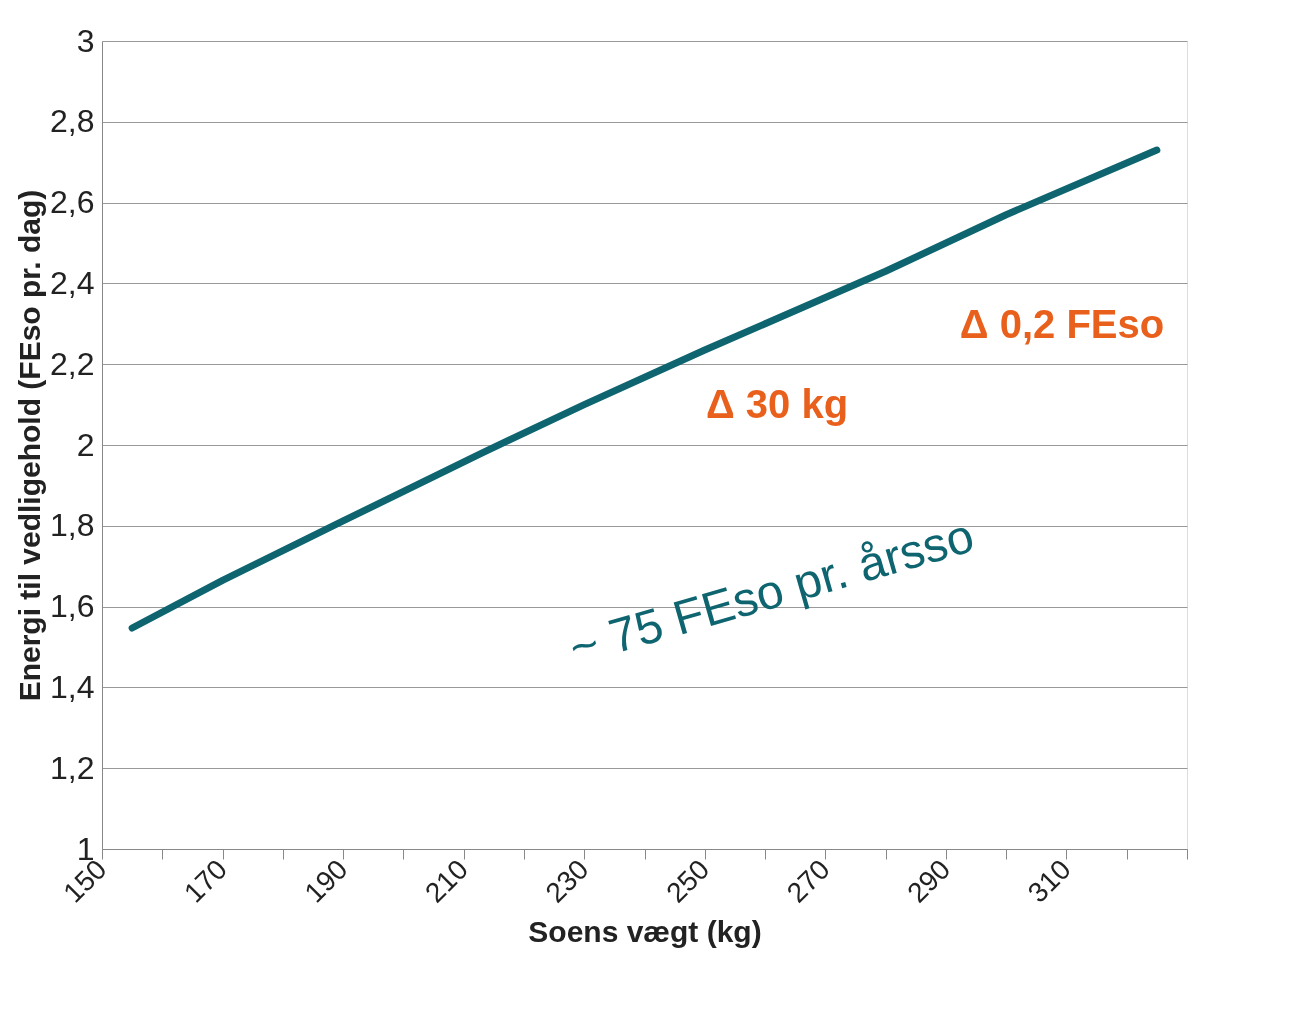  What do you see at coordinates (30, 445) in the screenshot?
I see `y-axis-title: Energi til vedligehold (FEso pr. dag)` at bounding box center [30, 445].